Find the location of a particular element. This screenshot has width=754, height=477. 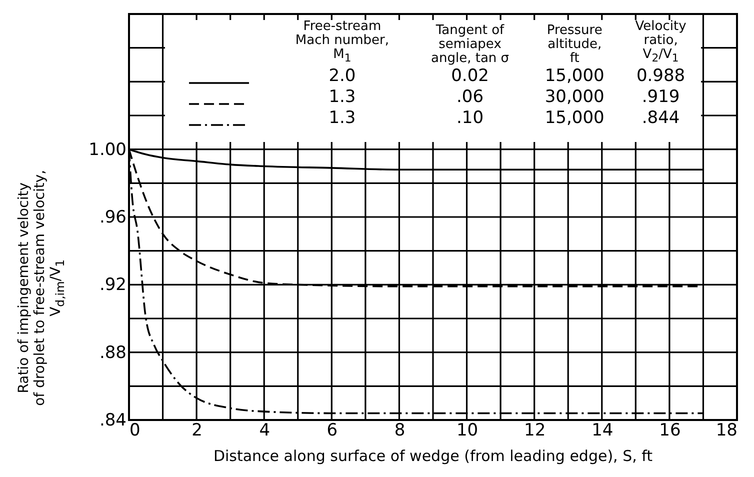

y-tick-label: .92 is located at coordinates (112, 285).